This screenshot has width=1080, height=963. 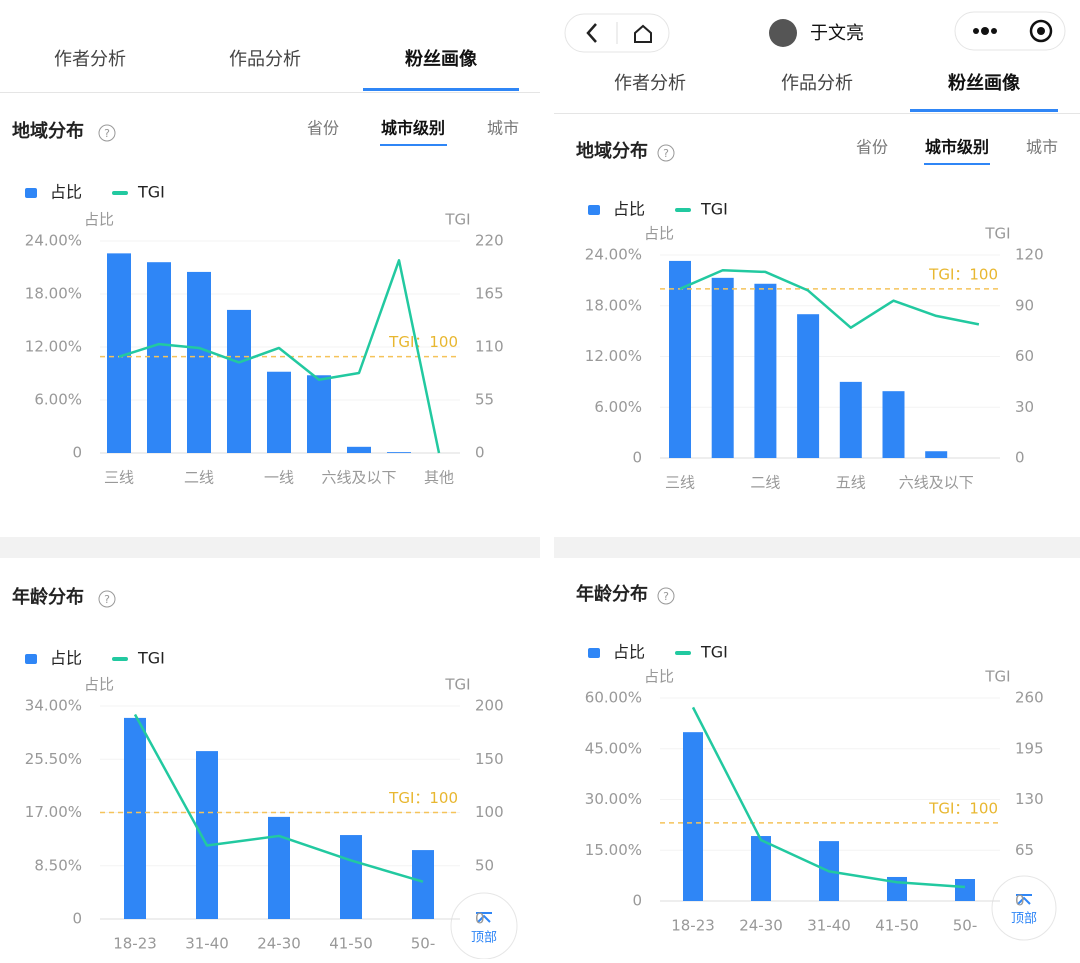 What do you see at coordinates (484, 400) in the screenshot?
I see `y2-tick-label: 55` at bounding box center [484, 400].